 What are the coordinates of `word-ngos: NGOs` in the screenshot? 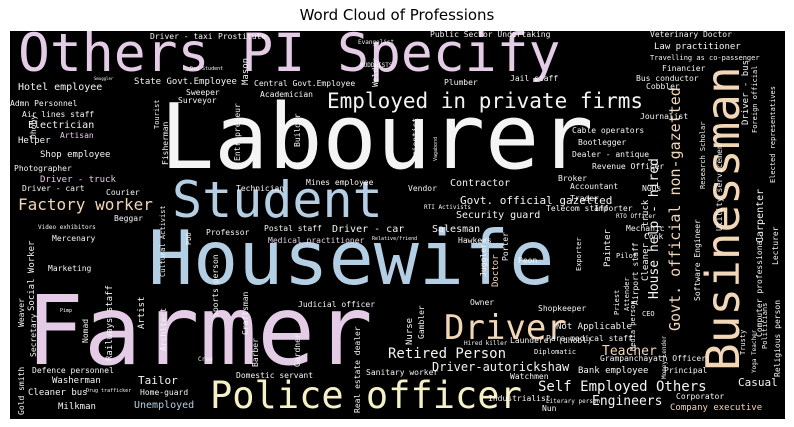 It's located at (652, 188).